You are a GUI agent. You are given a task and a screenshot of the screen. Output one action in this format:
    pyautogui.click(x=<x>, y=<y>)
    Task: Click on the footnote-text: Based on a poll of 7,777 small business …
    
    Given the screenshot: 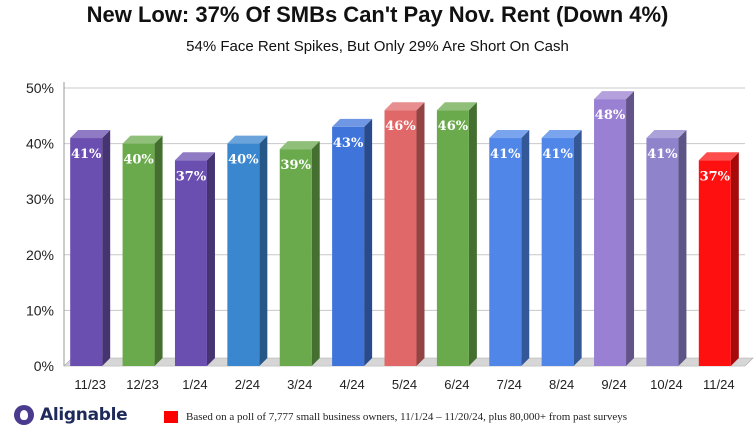 What is the action you would take?
    pyautogui.click(x=407, y=417)
    